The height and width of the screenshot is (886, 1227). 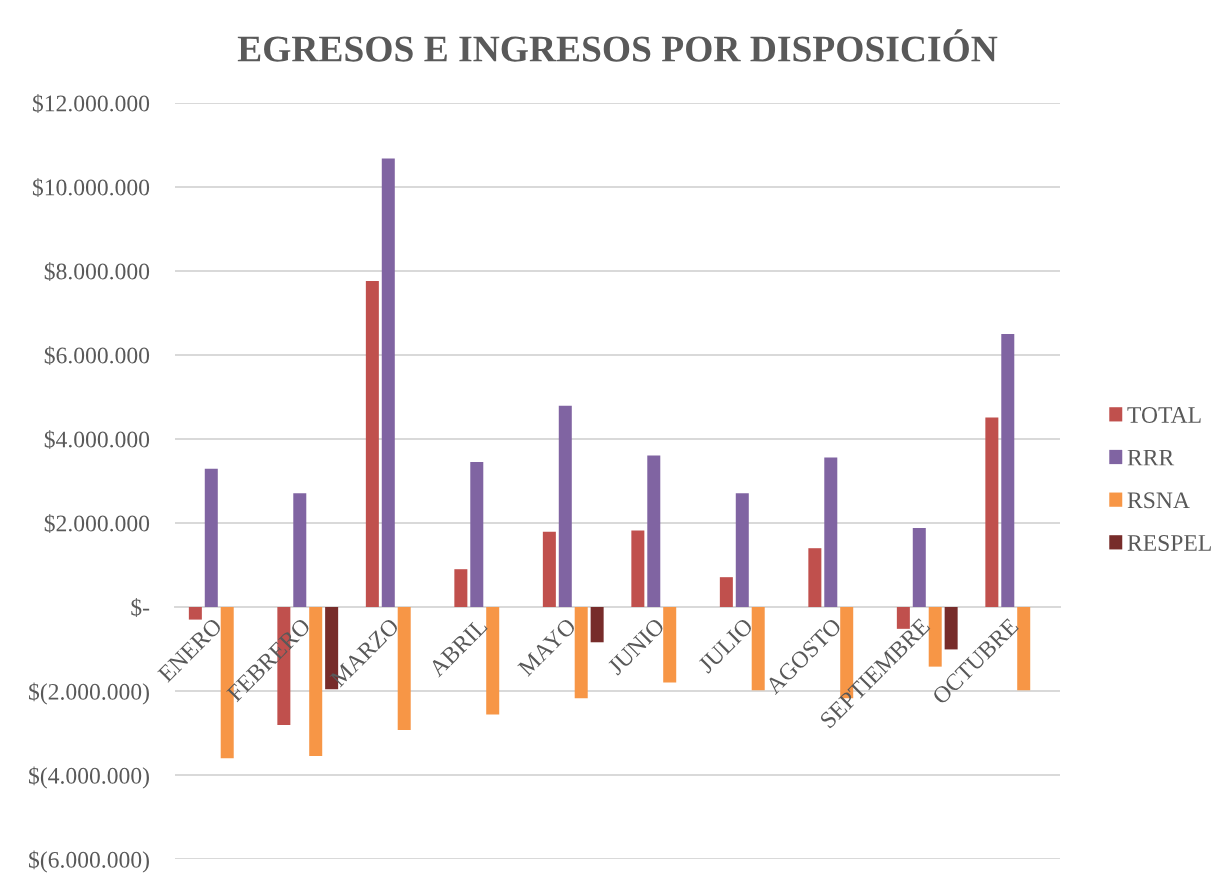 I want to click on y-tick-label: $(2.000.000), so click(x=89, y=693).